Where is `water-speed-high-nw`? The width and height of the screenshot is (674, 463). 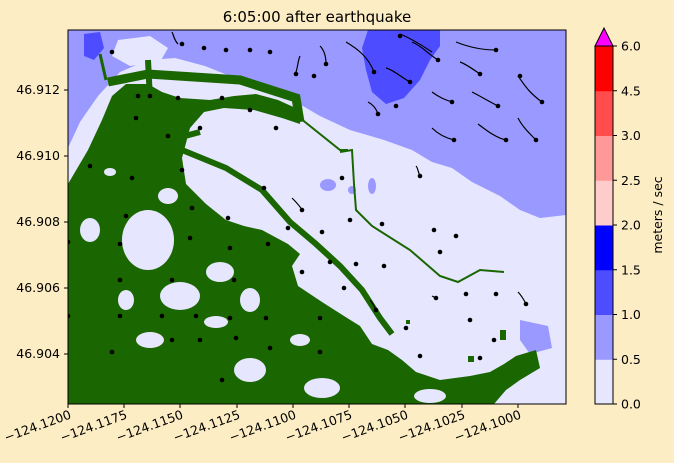
water-speed-high-nw is located at coordinates (94, 46).